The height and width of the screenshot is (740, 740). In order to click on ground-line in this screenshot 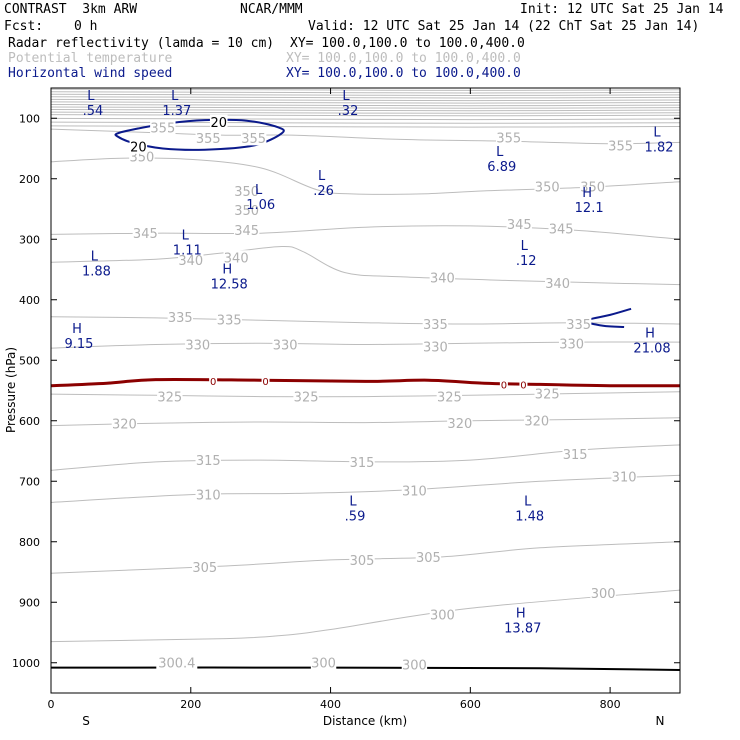, I will do `click(365, 668)`.